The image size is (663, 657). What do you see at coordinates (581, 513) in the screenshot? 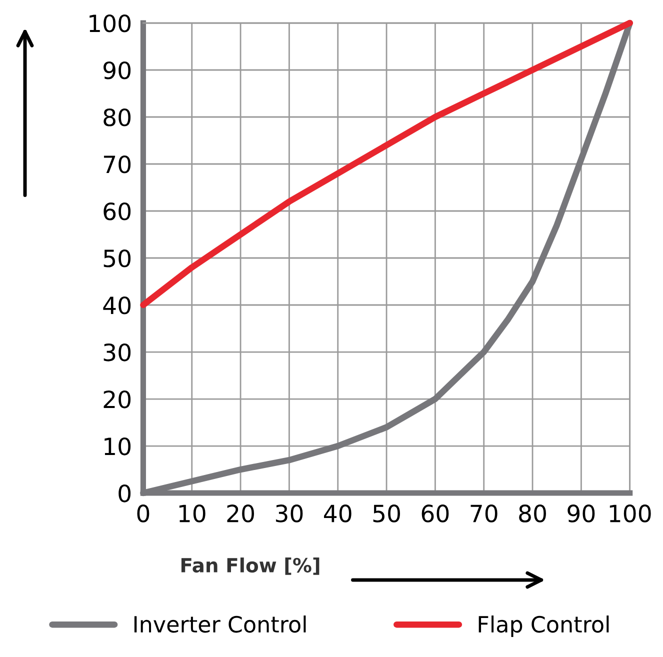
I see `x-tick-label: 90` at bounding box center [581, 513].